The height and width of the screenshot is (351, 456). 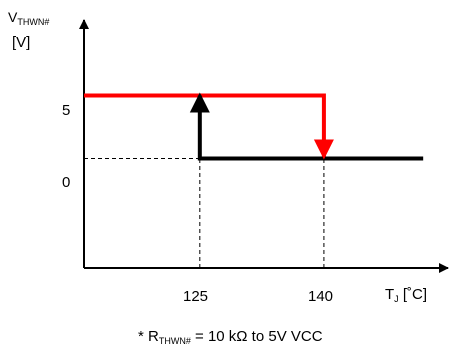 I want to click on arrow-head-up, so click(x=199, y=102).